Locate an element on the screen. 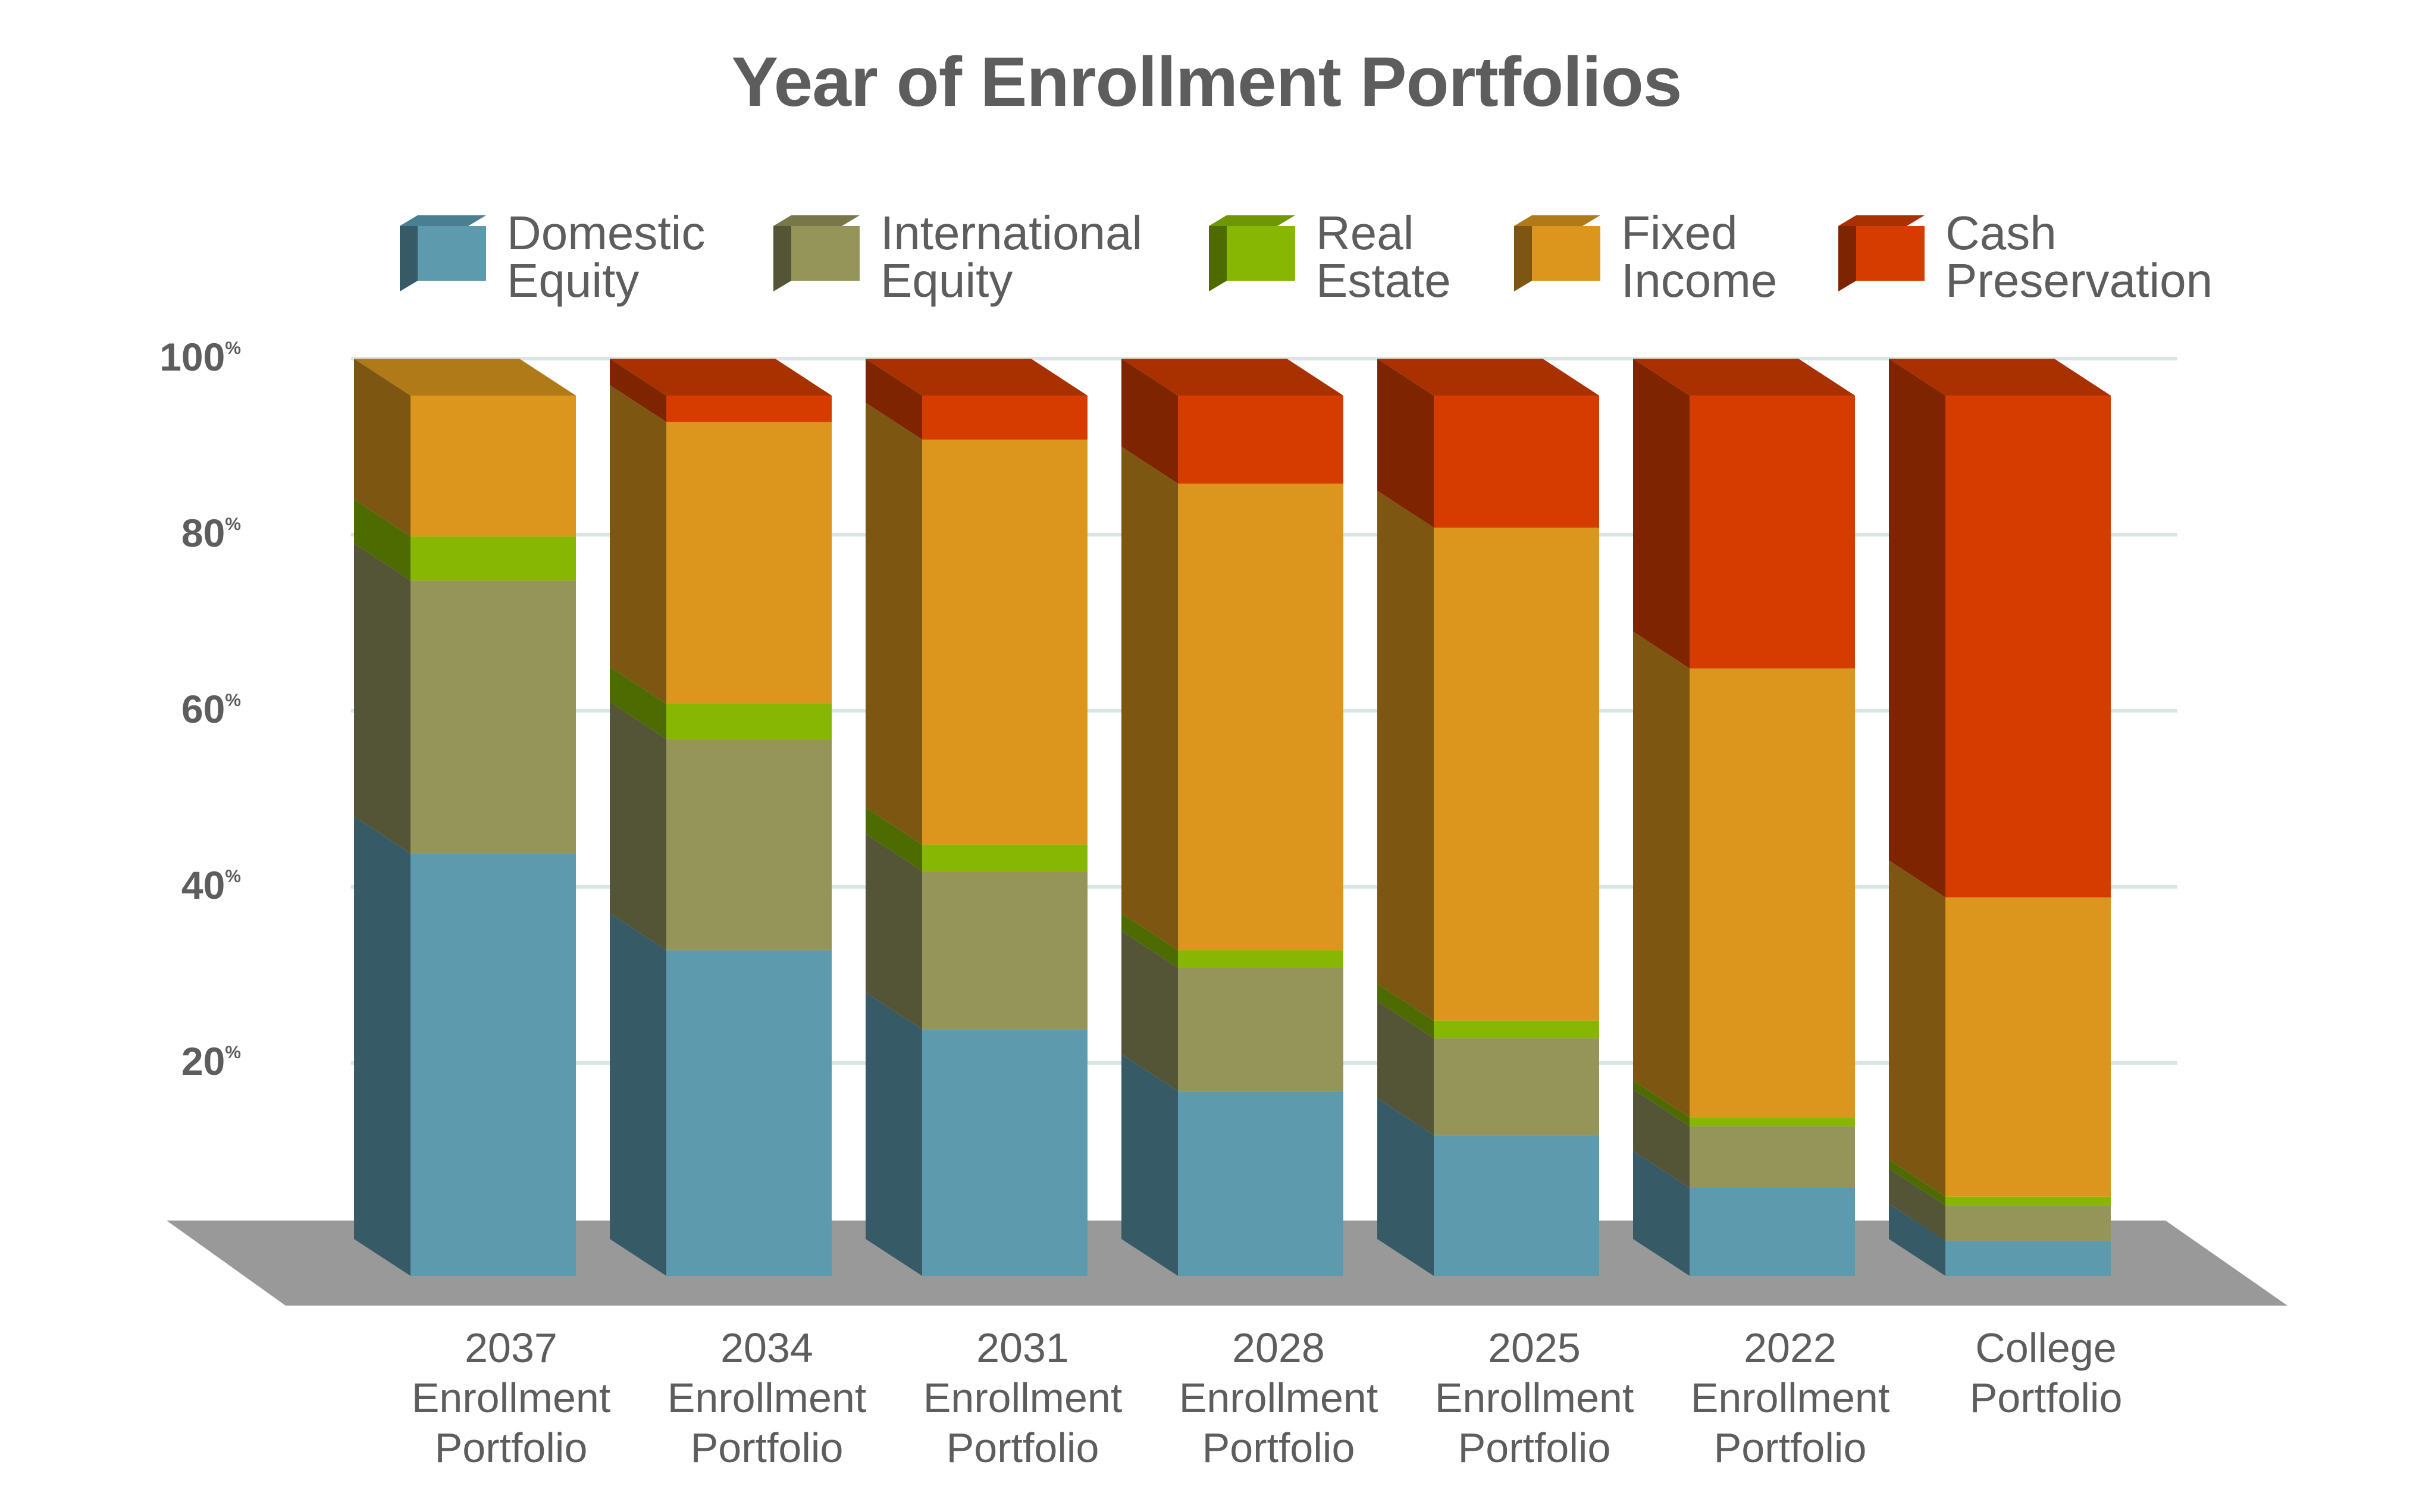 The image size is (2413, 1512). x-tick-label-line: 2034 is located at coordinates (766, 1348).